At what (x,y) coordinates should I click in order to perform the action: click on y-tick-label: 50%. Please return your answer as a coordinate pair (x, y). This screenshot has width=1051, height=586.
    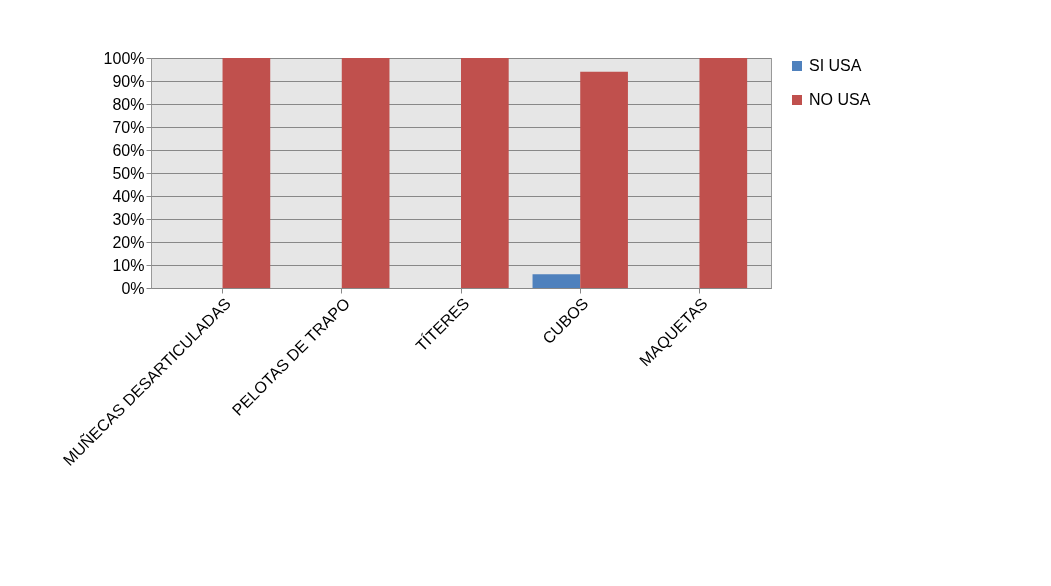
    Looking at the image, I should click on (128, 173).